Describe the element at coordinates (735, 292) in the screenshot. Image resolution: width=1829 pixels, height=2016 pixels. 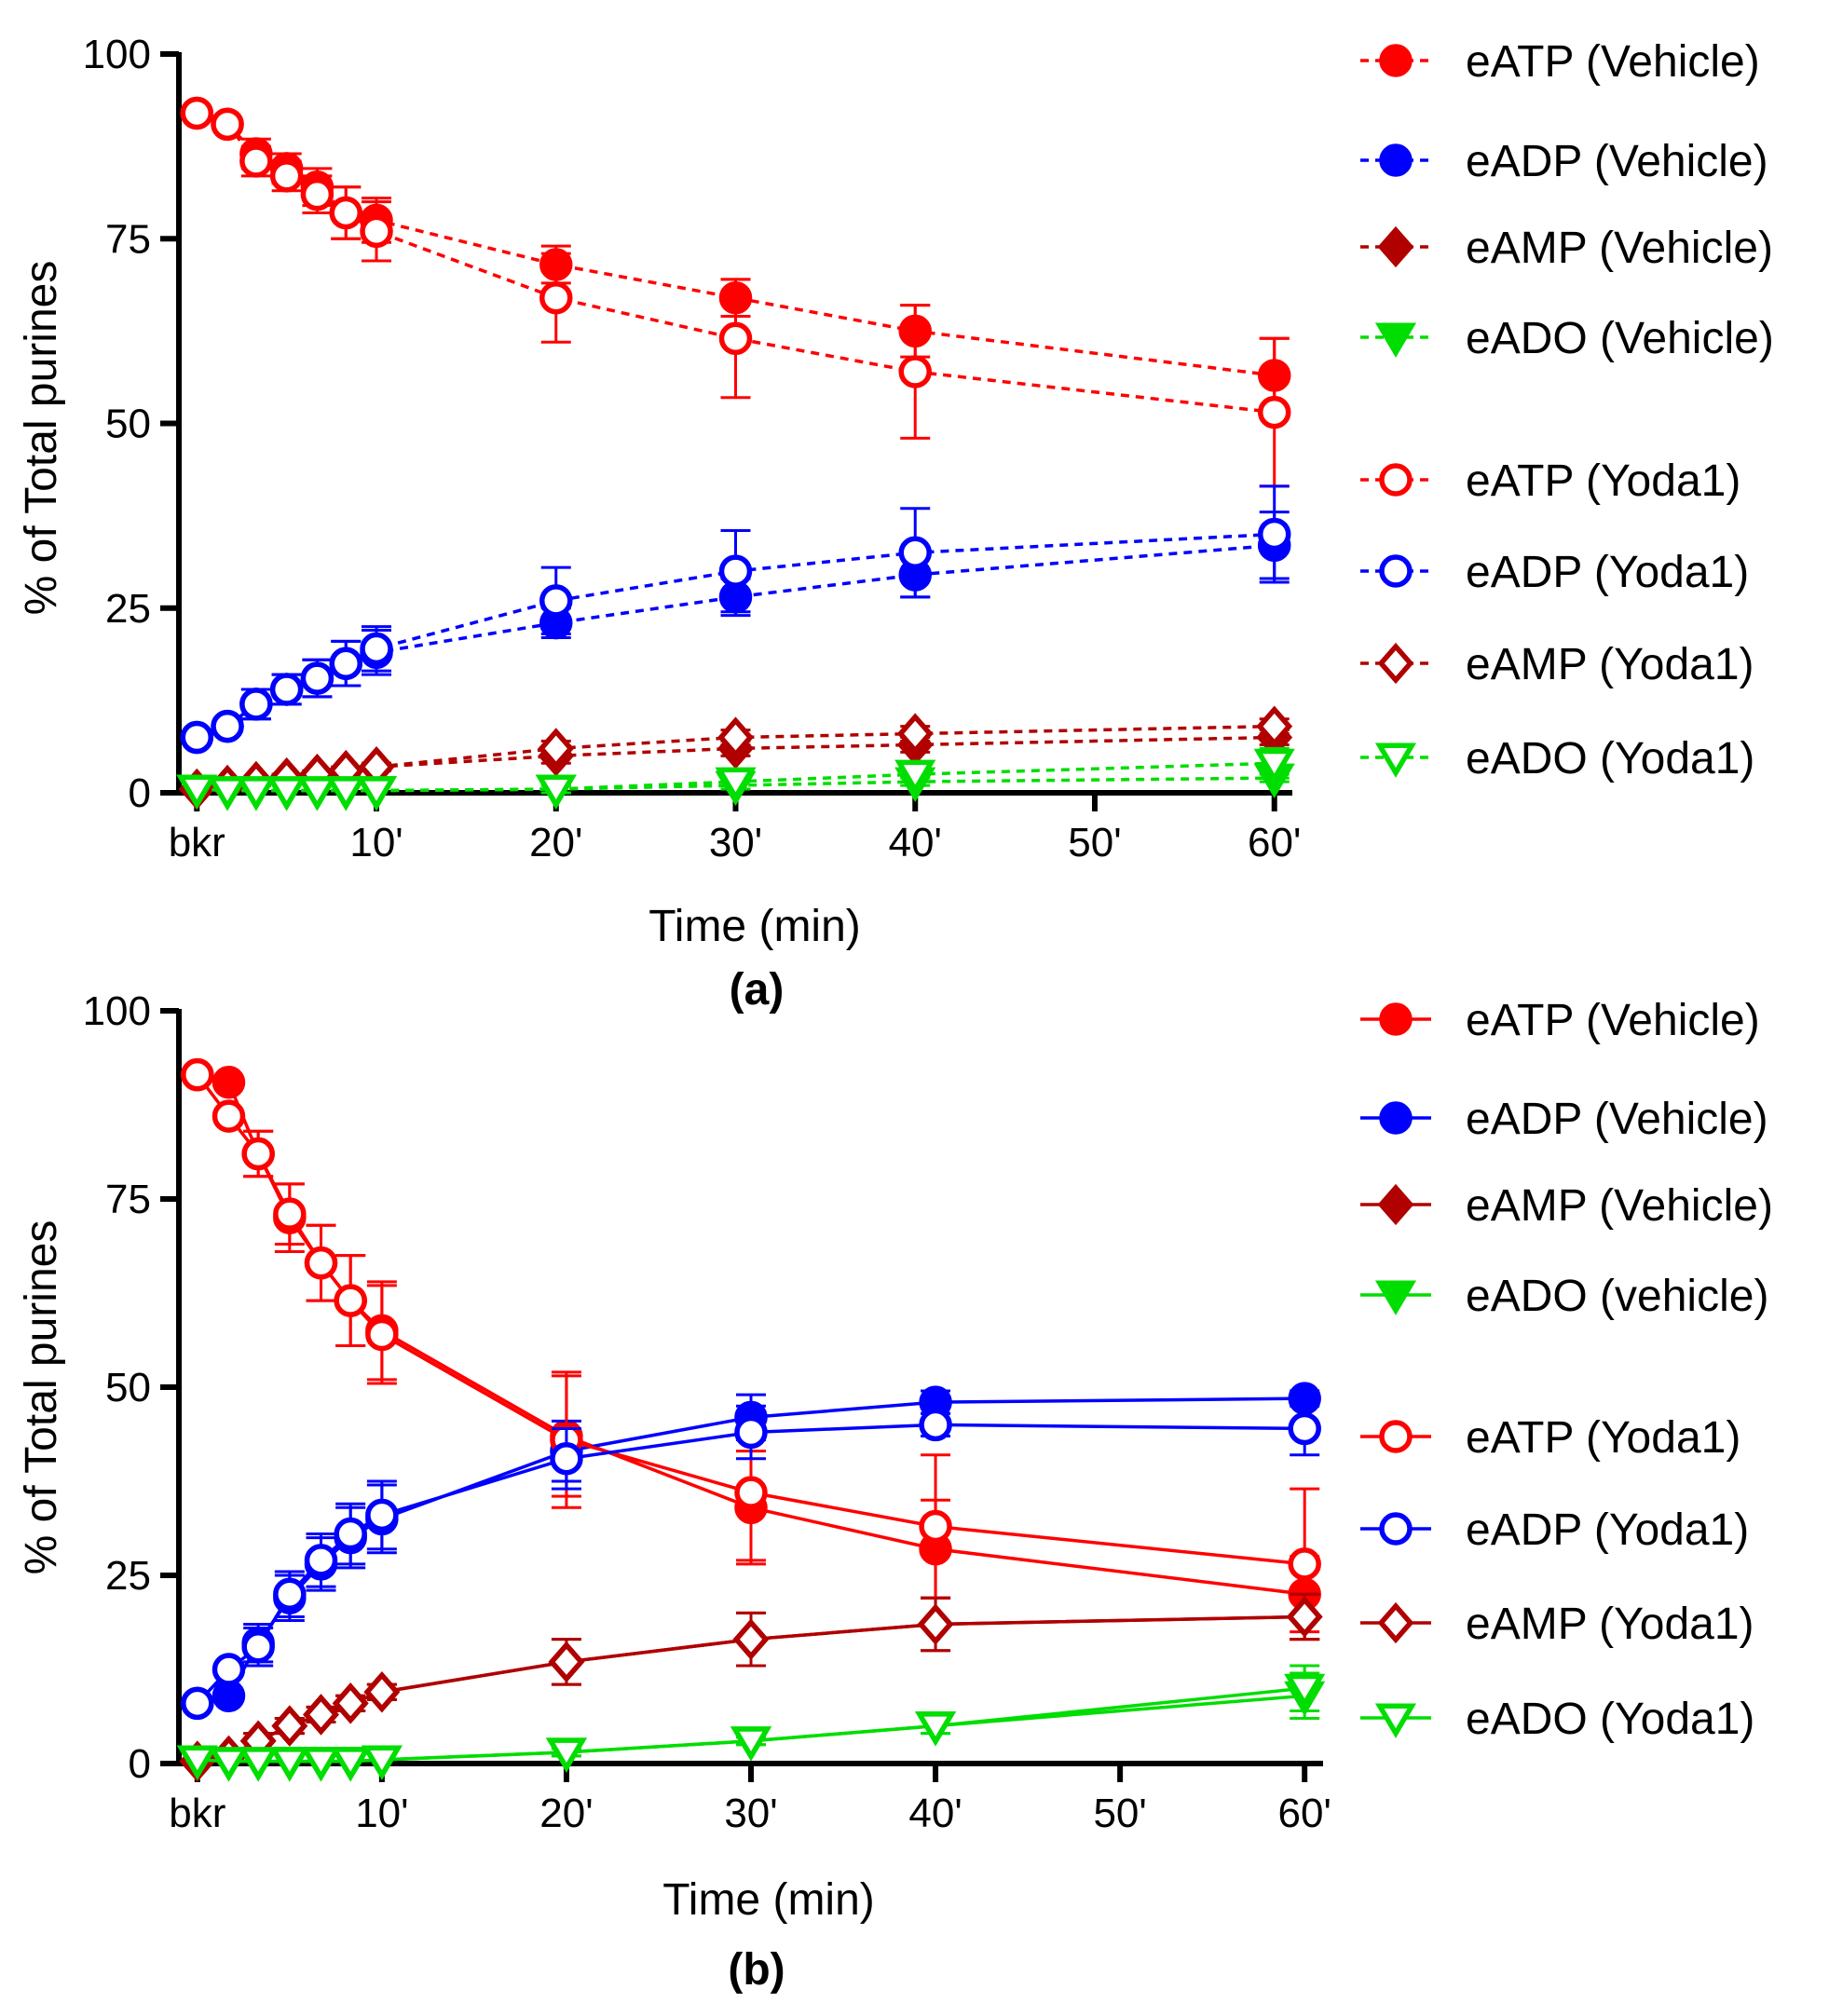
I see `series-eatp-yoda1` at that location.